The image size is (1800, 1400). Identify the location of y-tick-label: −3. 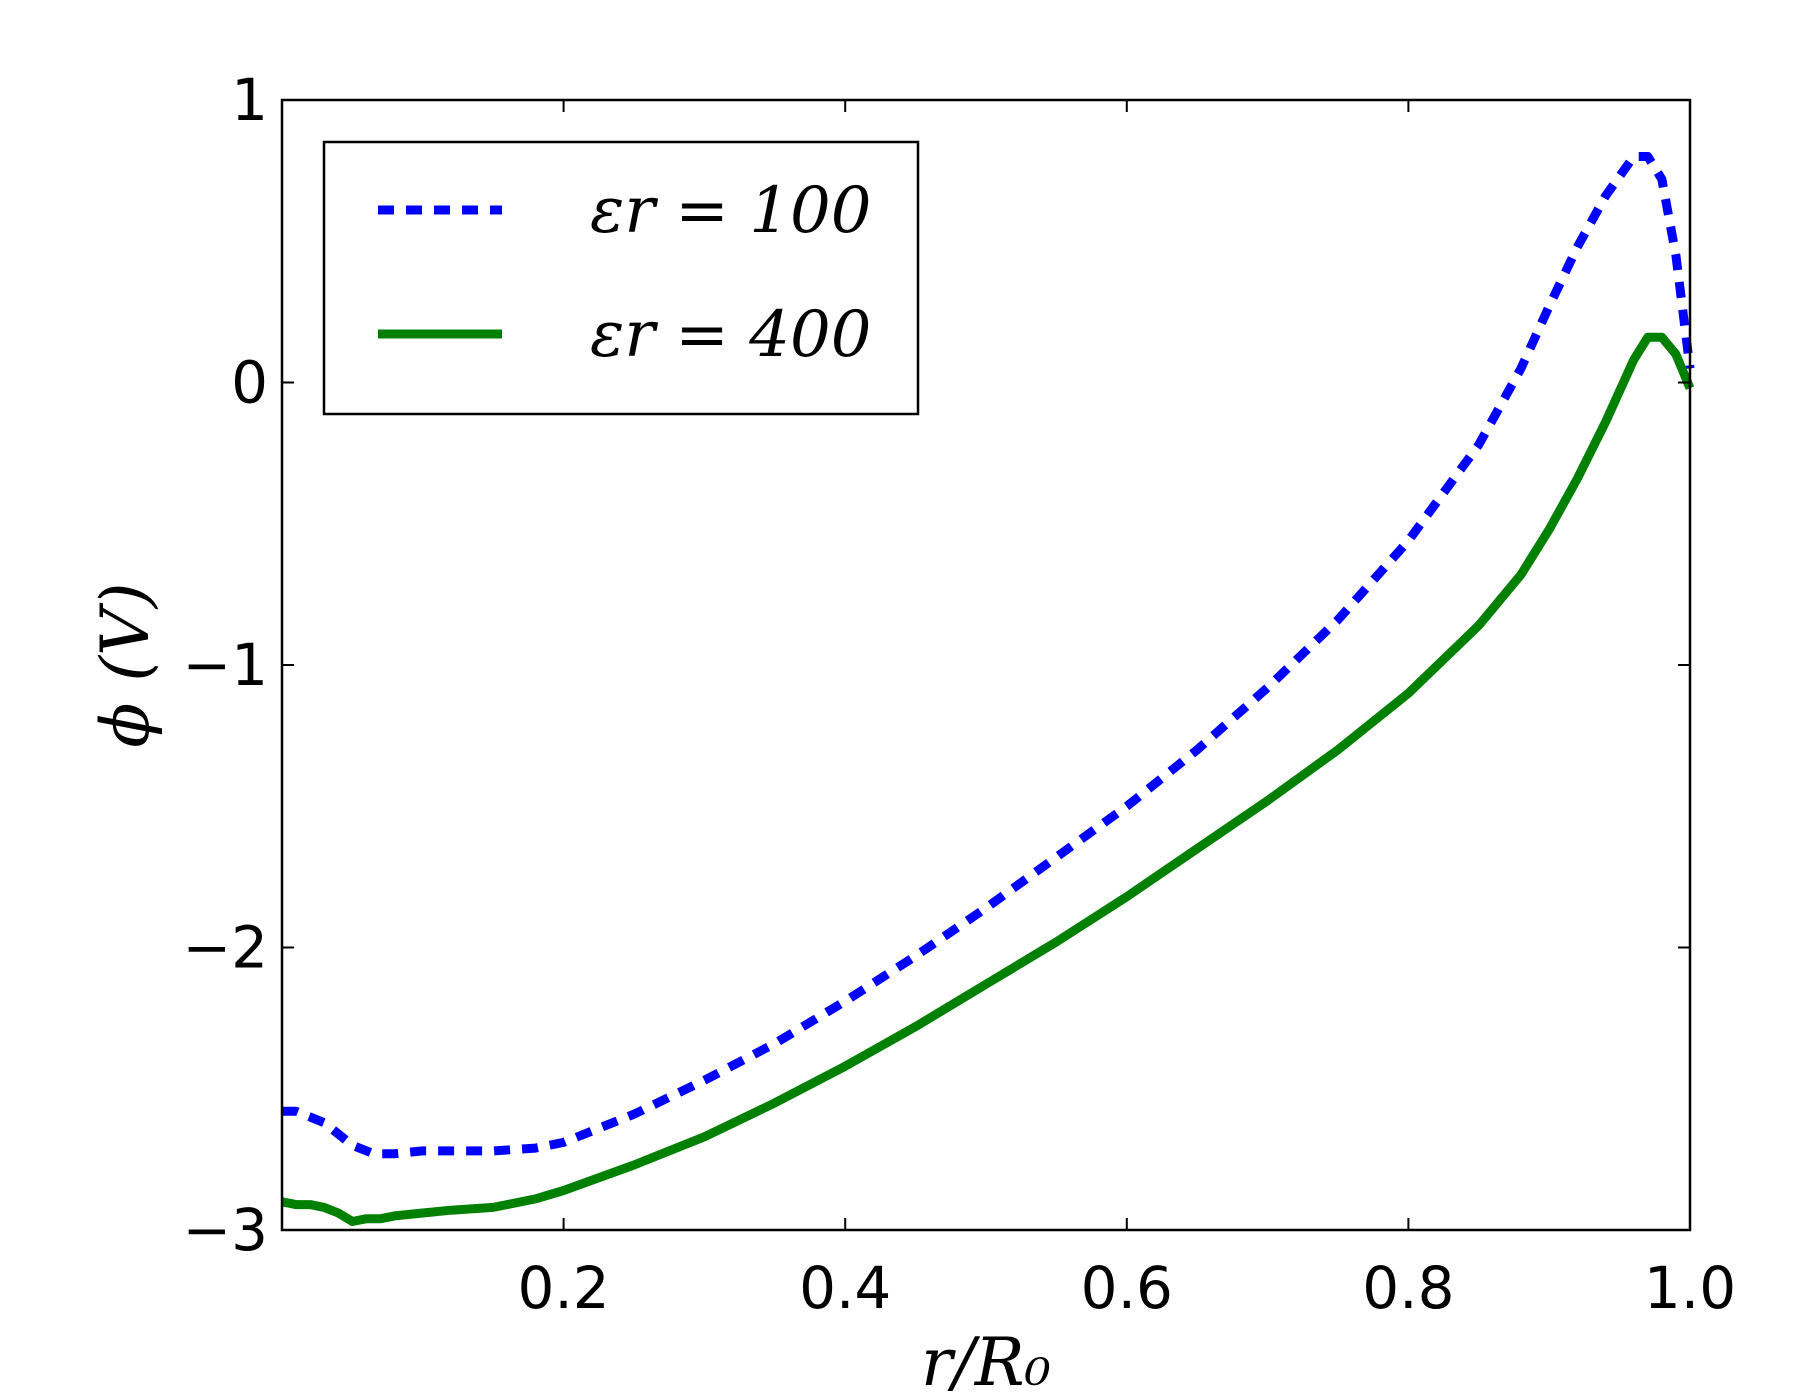
(226, 1230).